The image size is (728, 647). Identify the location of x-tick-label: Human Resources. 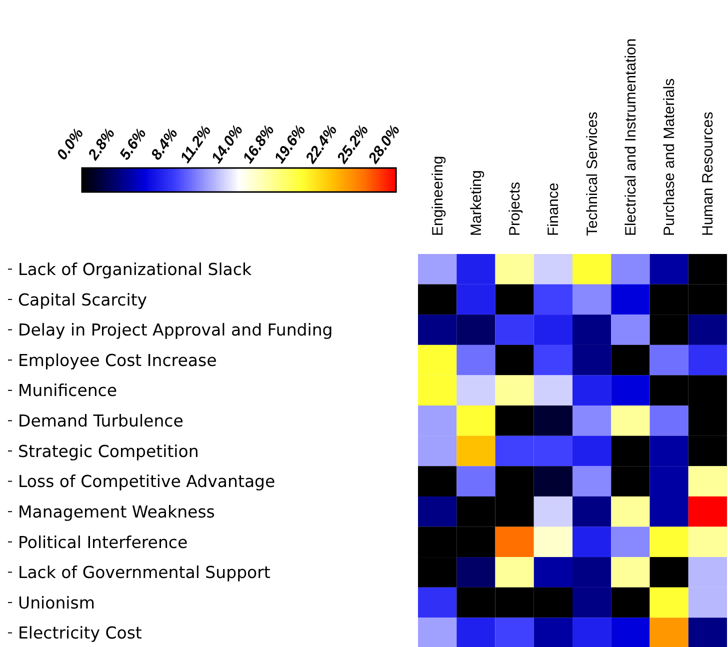
(708, 174).